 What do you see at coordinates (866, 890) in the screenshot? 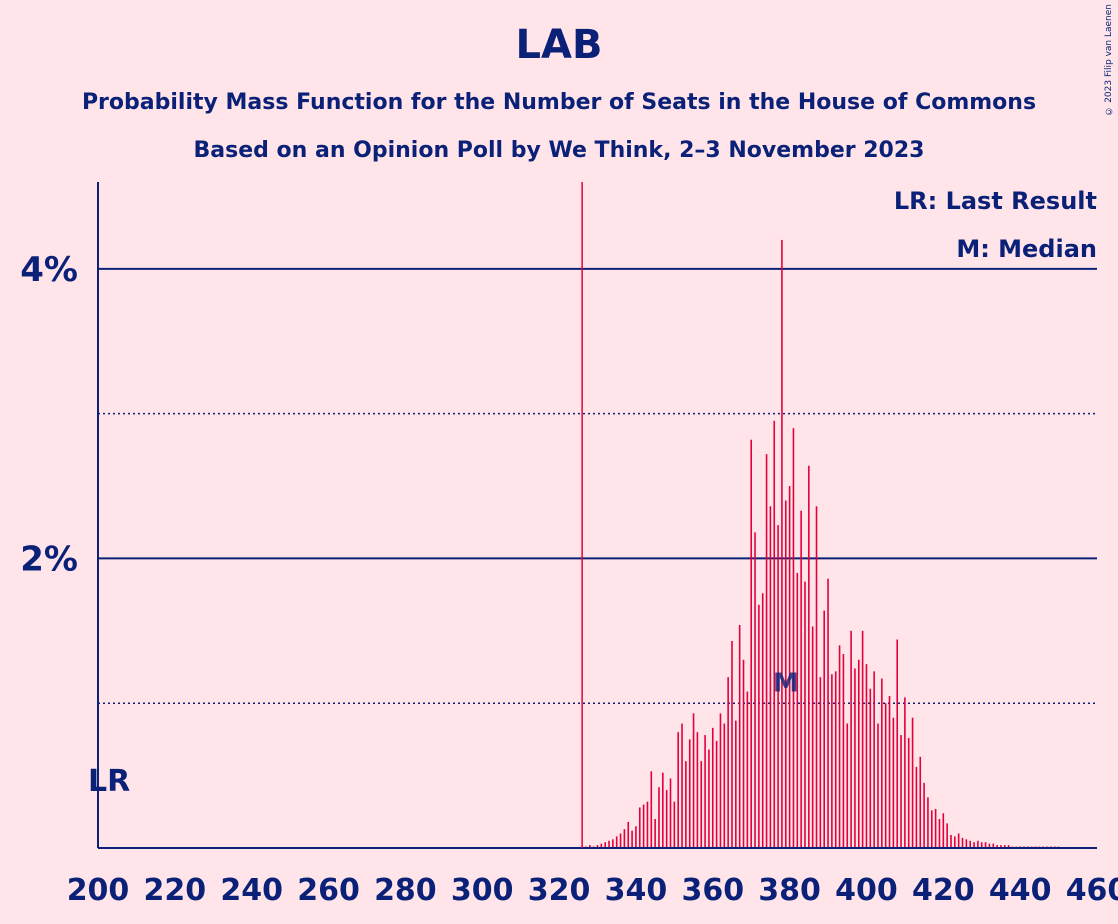
I see `x-tick-label: 400` at bounding box center [866, 890].